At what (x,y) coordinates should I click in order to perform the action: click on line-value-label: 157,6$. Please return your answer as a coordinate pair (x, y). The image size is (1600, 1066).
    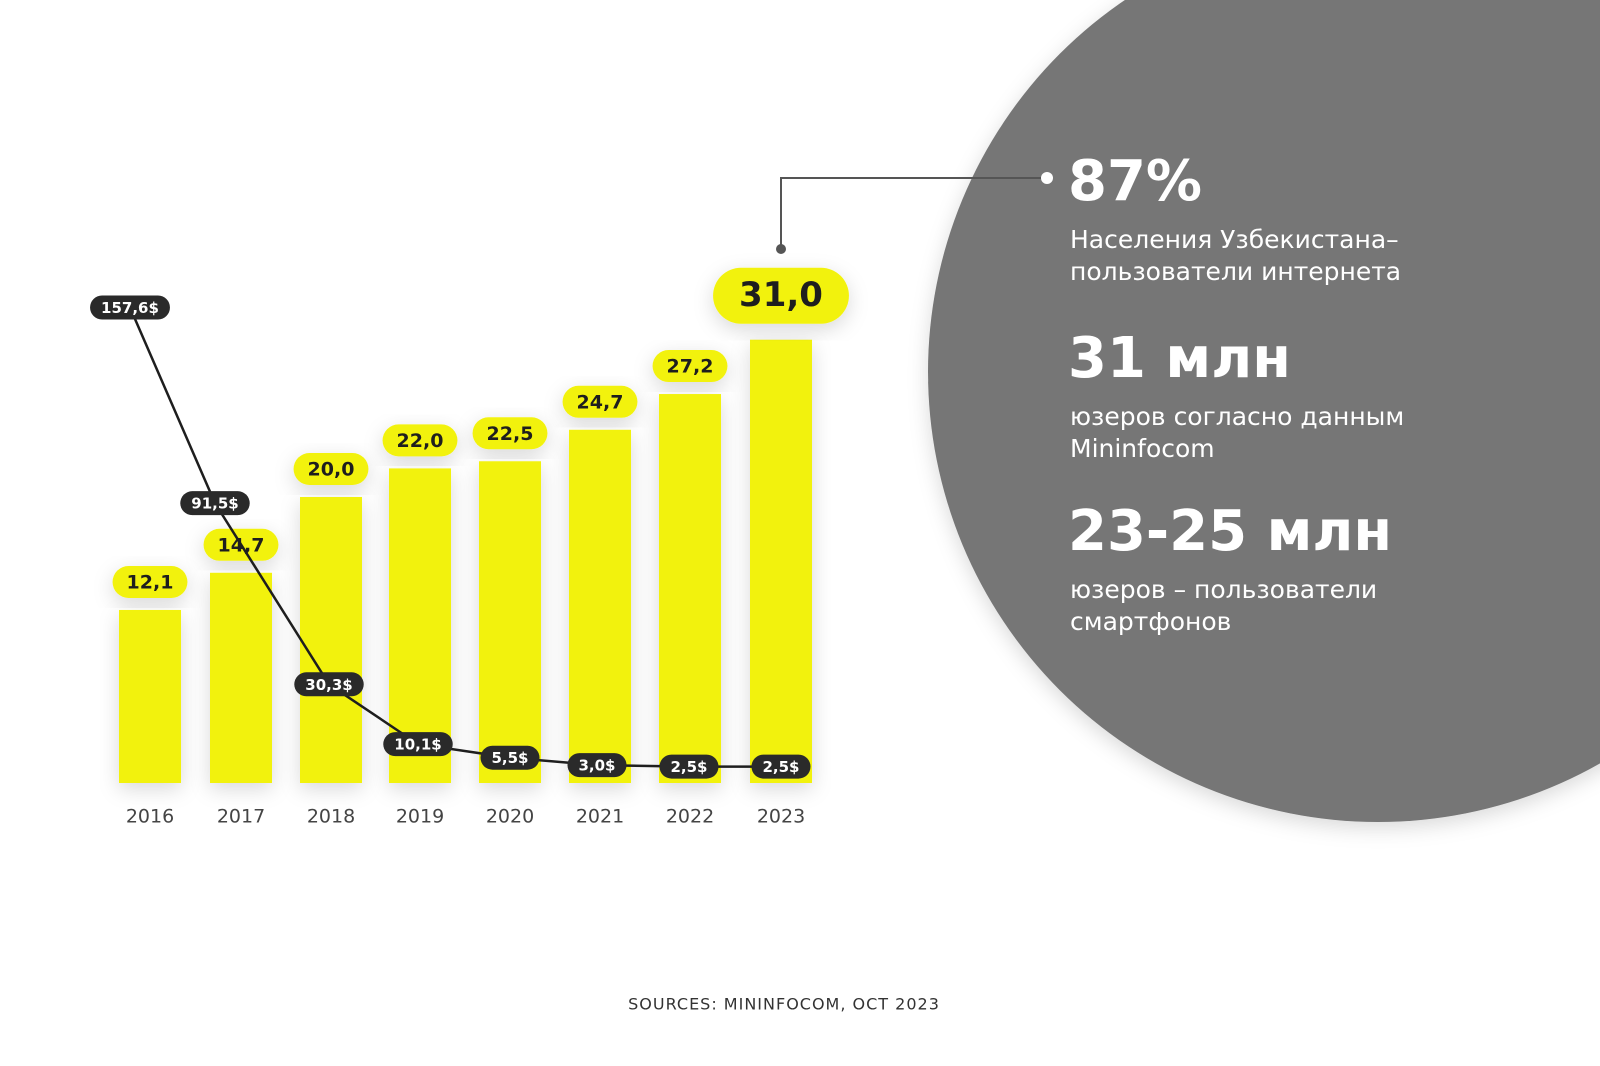
    Looking at the image, I should click on (130, 308).